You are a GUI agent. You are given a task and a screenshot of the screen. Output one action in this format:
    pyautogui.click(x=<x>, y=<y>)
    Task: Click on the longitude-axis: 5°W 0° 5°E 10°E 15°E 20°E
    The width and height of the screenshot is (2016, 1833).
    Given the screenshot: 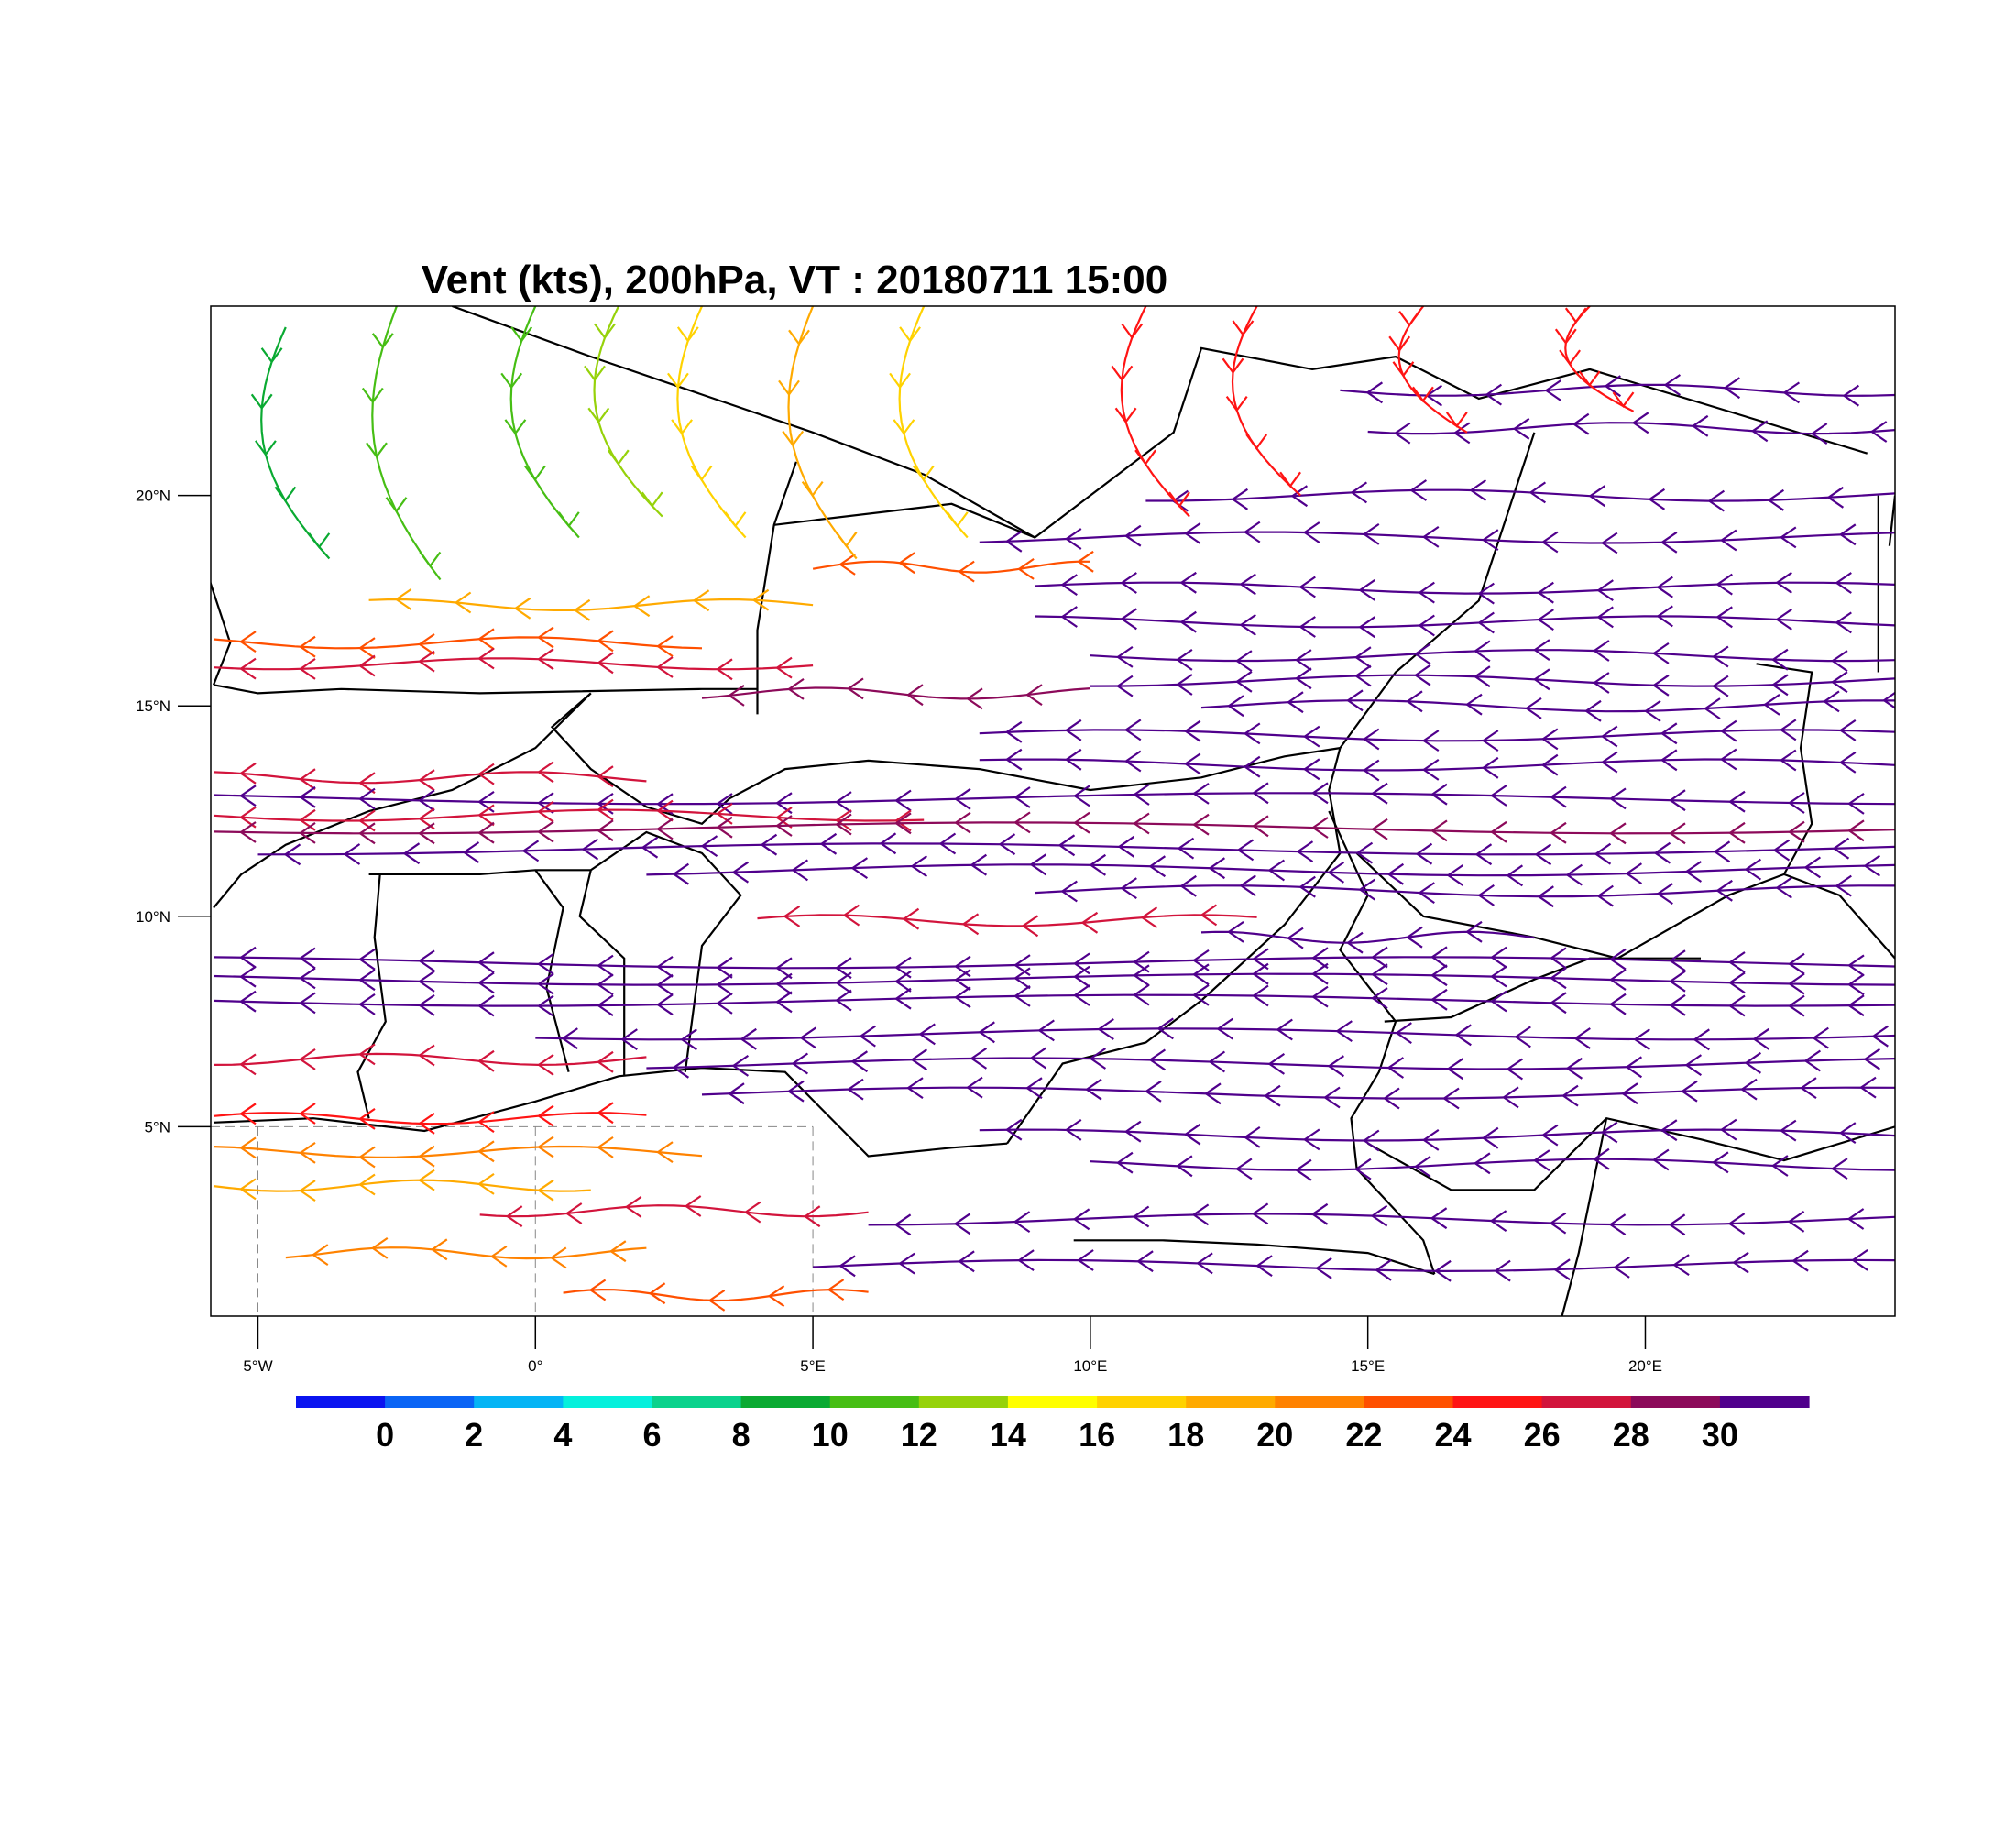 What is the action you would take?
    pyautogui.click(x=952, y=1345)
    